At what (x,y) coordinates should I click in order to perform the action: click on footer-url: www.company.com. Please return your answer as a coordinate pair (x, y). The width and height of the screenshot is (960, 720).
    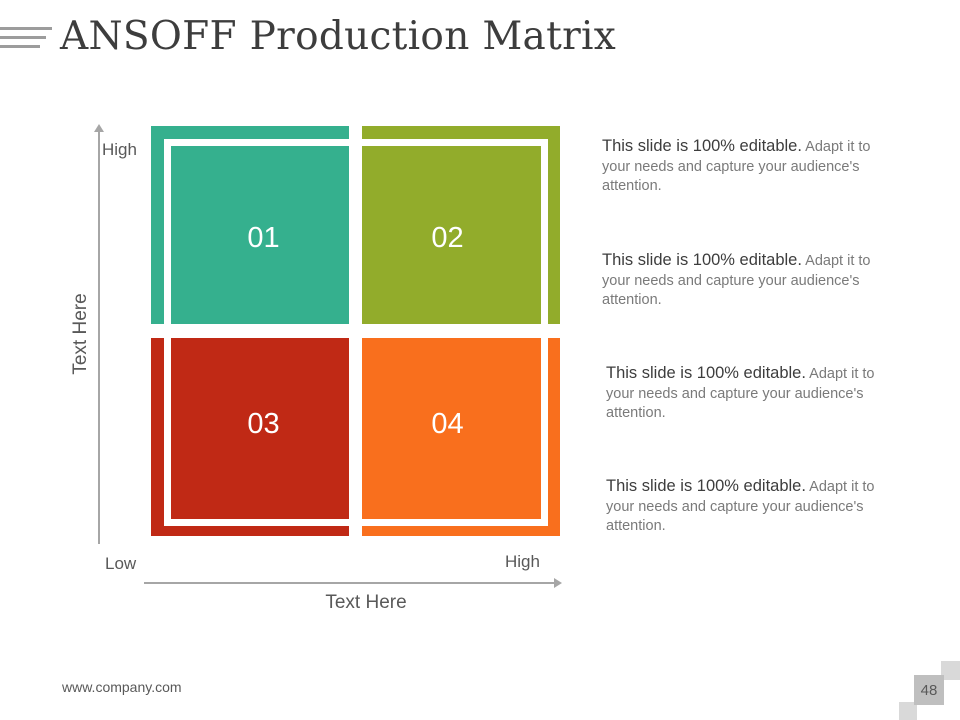
    Looking at the image, I should click on (122, 687).